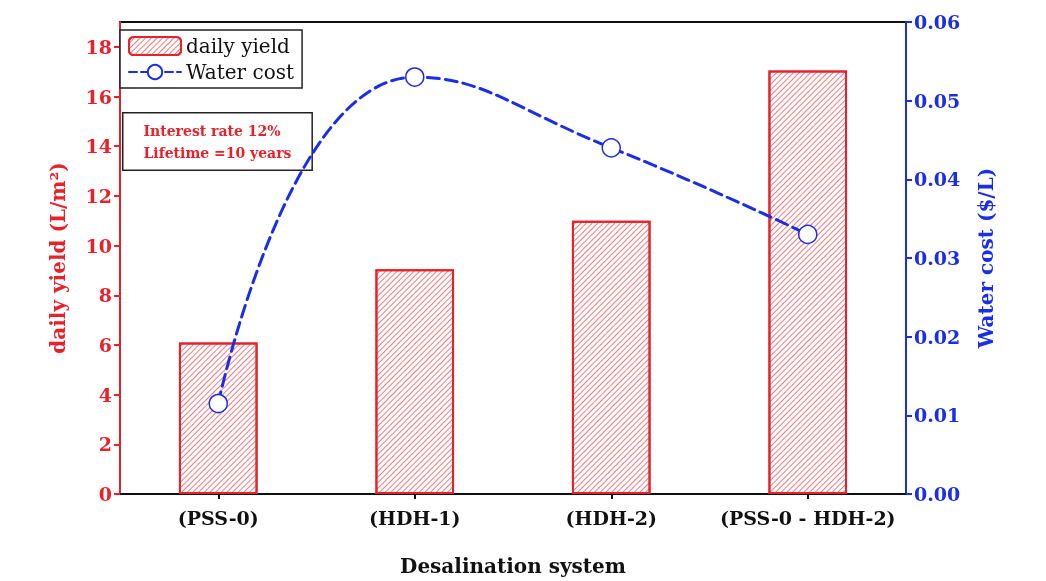 The height and width of the screenshot is (581, 1046). I want to click on y2-tick-label: 0.06, so click(937, 22).